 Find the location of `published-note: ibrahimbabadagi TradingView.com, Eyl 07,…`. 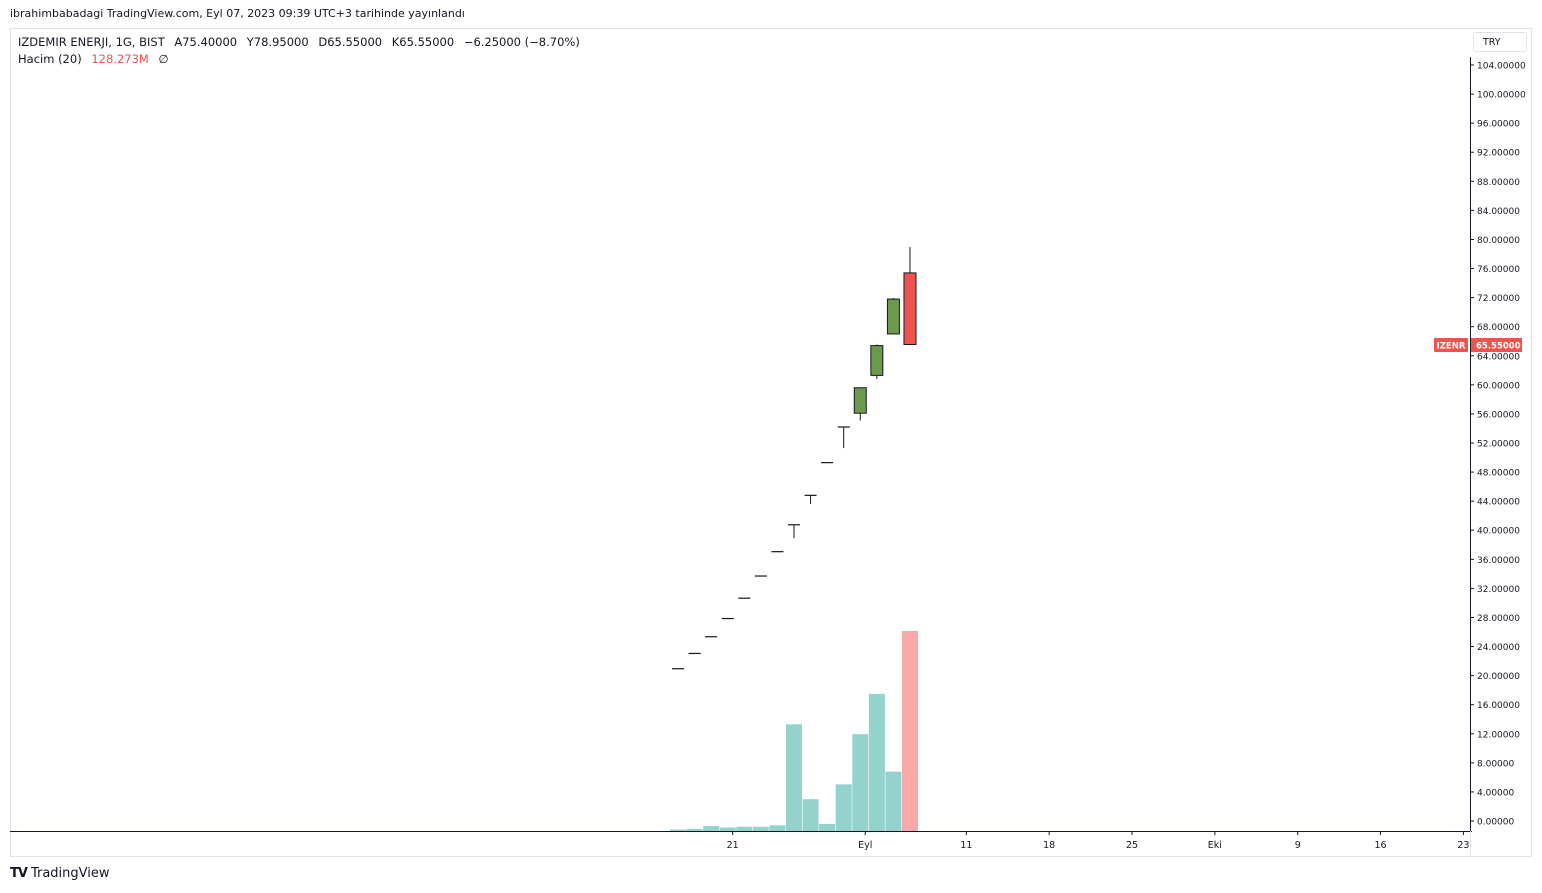

published-note: ibrahimbabadagi TradingView.com, Eyl 07,… is located at coordinates (237, 13).